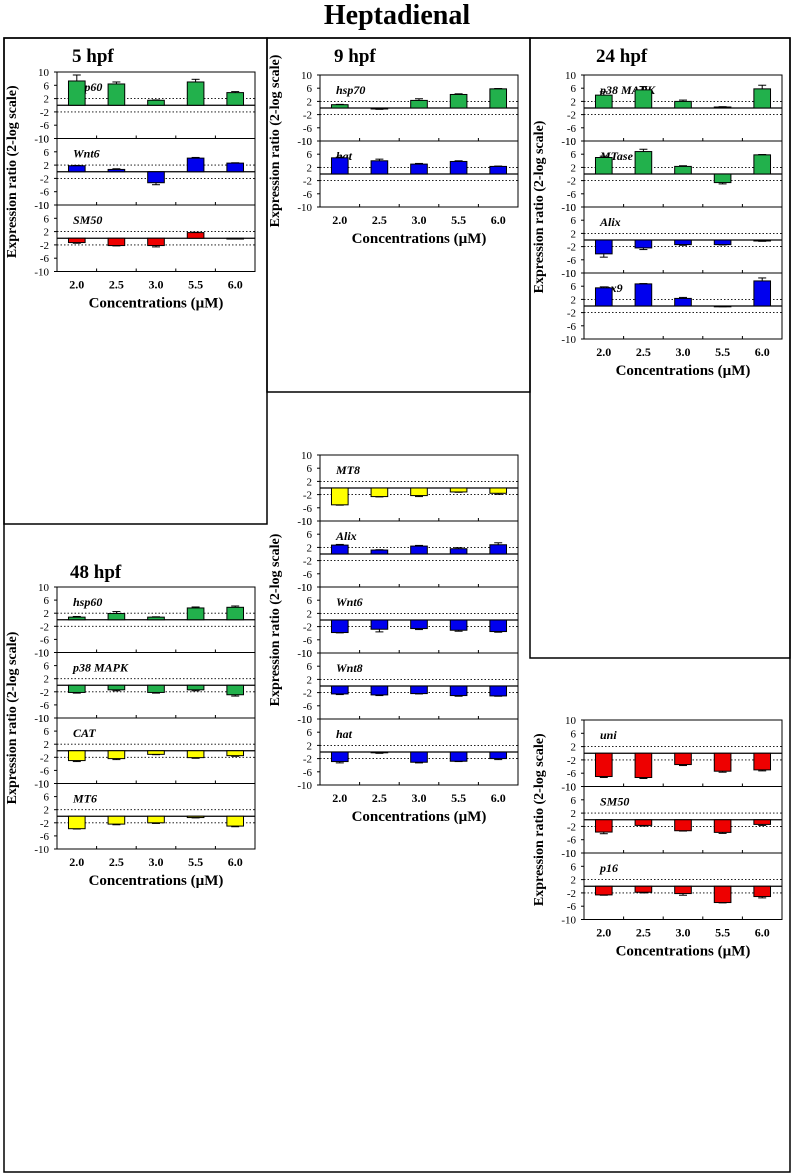  What do you see at coordinates (84, 733) in the screenshot?
I see `gene-label: CAT` at bounding box center [84, 733].